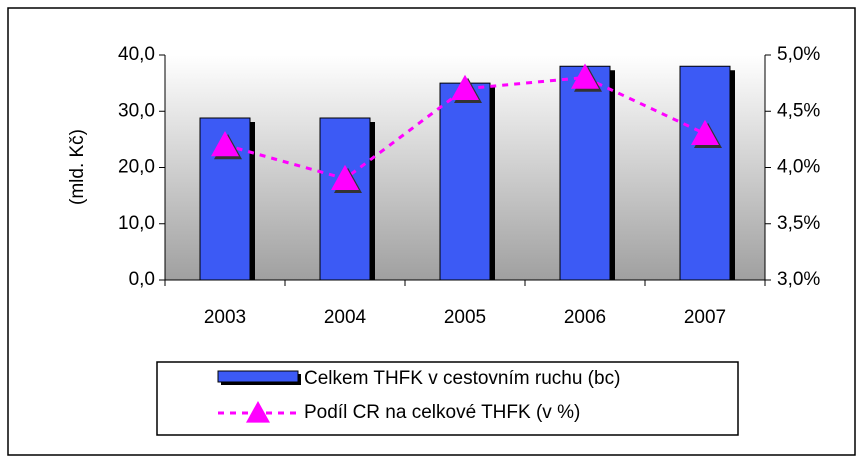  I want to click on legend-label: Celkem THFK v cestovním ruchu (bc), so click(462, 378).